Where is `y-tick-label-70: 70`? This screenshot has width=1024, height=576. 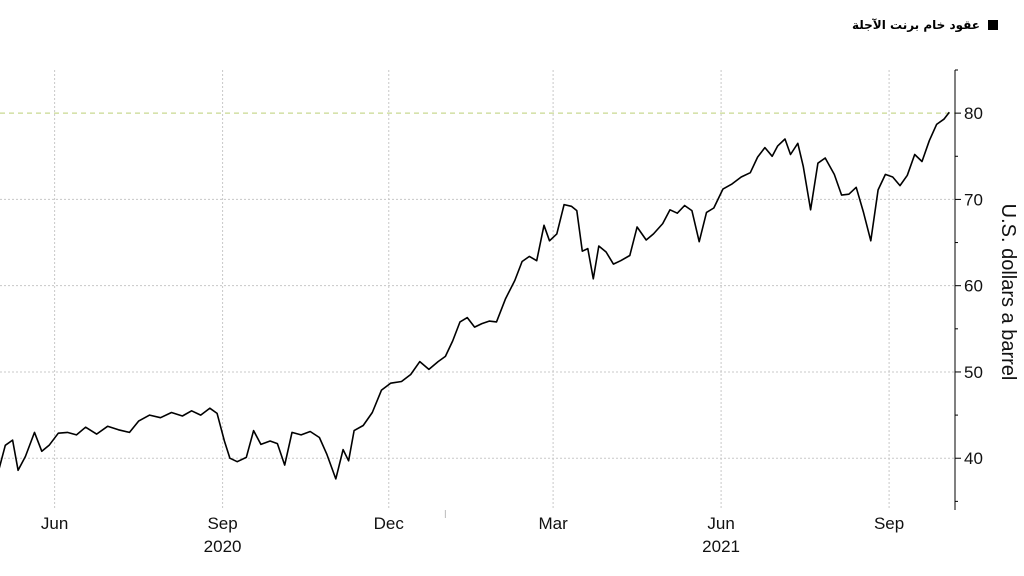 y-tick-label-70: 70 is located at coordinates (973, 199).